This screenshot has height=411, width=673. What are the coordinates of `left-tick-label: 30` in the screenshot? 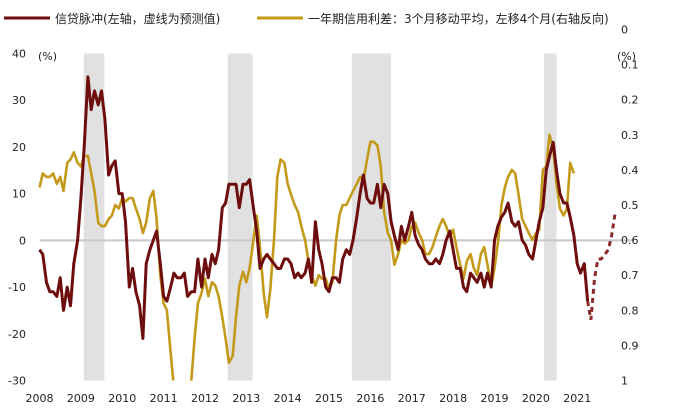 It's located at (19, 100).